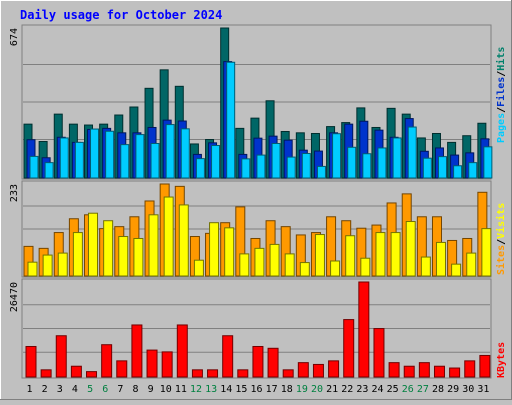 This screenshot has height=405, width=512. What do you see at coordinates (272, 389) in the screenshot?
I see `x-tick-label-day-17: 17` at bounding box center [272, 389].